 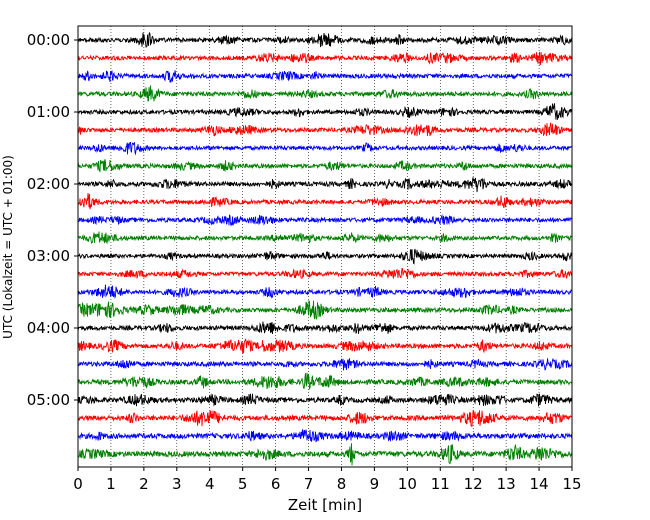 I want to click on x-tick-label: 3, so click(x=177, y=484).